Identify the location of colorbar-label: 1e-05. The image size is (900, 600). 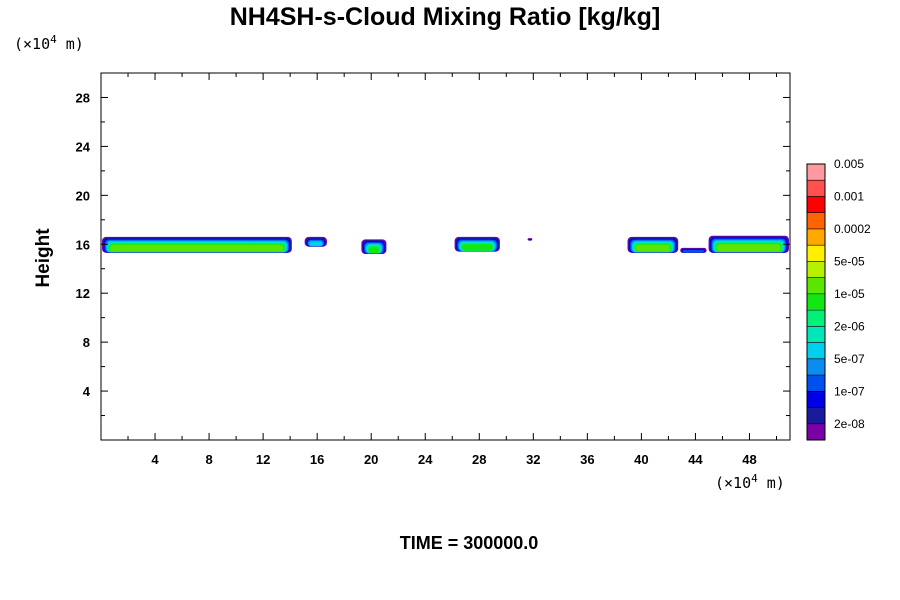
(849, 294).